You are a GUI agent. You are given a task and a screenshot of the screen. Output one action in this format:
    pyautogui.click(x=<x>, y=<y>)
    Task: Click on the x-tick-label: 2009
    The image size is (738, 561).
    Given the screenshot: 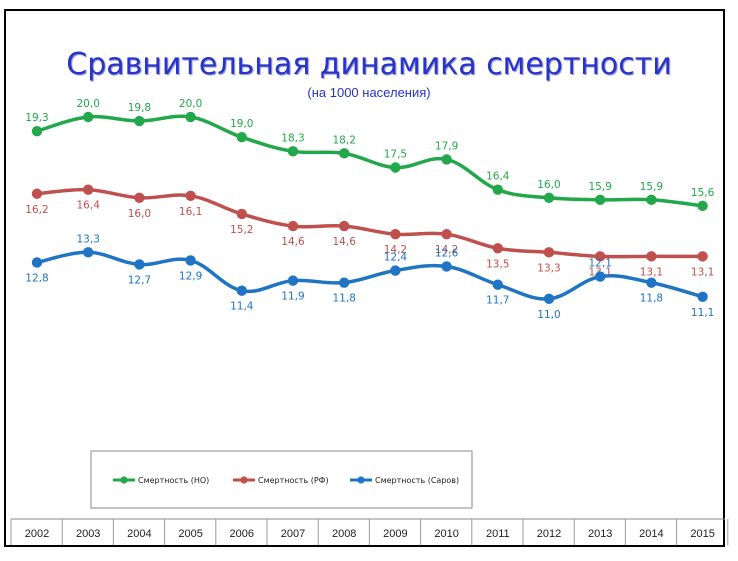 What is the action you would take?
    pyautogui.click(x=395, y=534)
    